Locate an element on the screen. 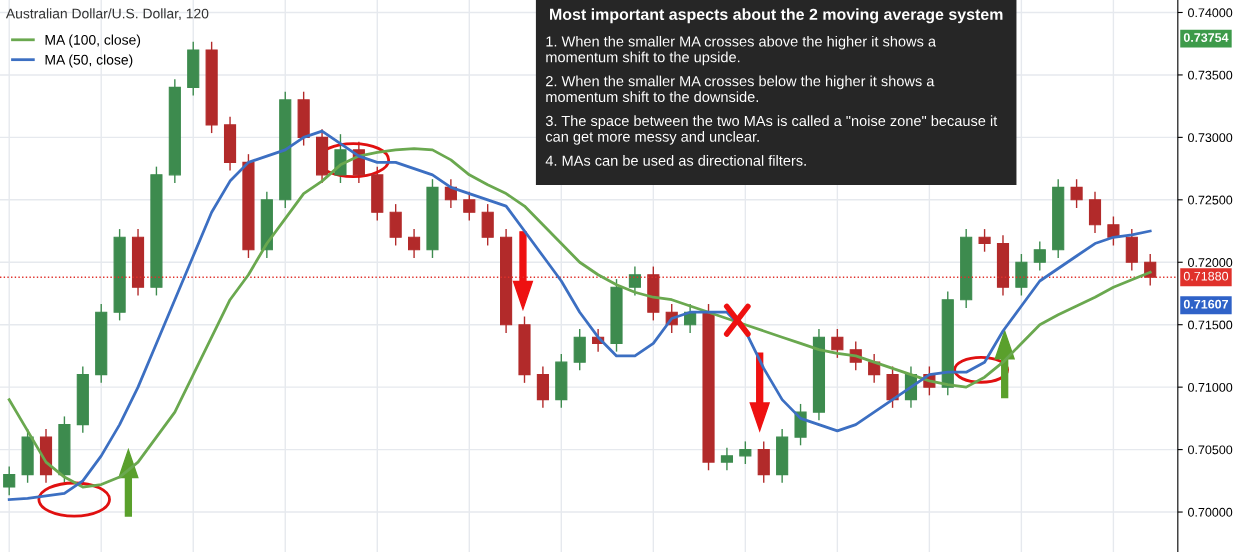  y-tick-label: 0.71500 is located at coordinates (1210, 325).